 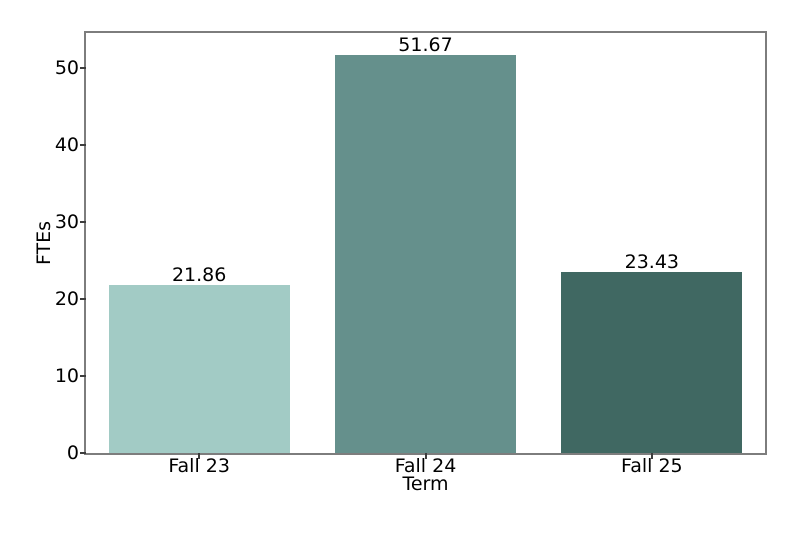 What do you see at coordinates (199, 275) in the screenshot?
I see `bar-value-label: 21.86` at bounding box center [199, 275].